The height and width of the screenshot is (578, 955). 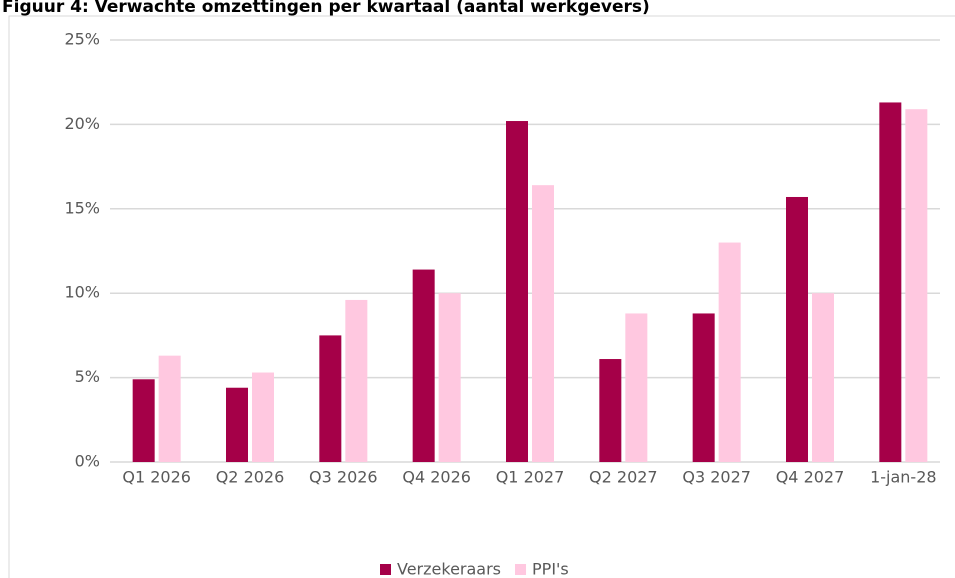 I want to click on y-tick-label: 5%, so click(x=87, y=376).